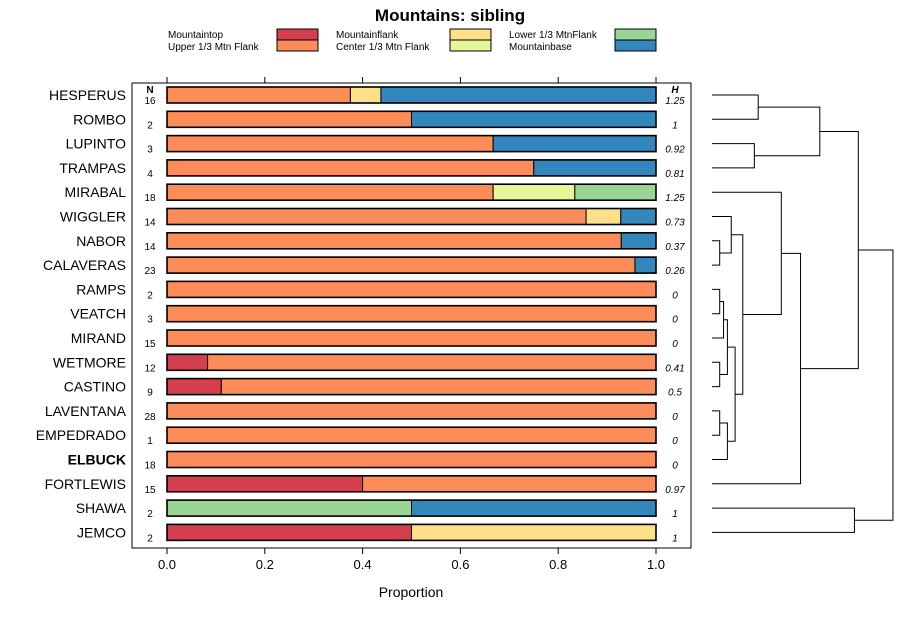 The image size is (900, 620). Describe the element at coordinates (150, 417) in the screenshot. I see `row-n-value: 28` at that location.